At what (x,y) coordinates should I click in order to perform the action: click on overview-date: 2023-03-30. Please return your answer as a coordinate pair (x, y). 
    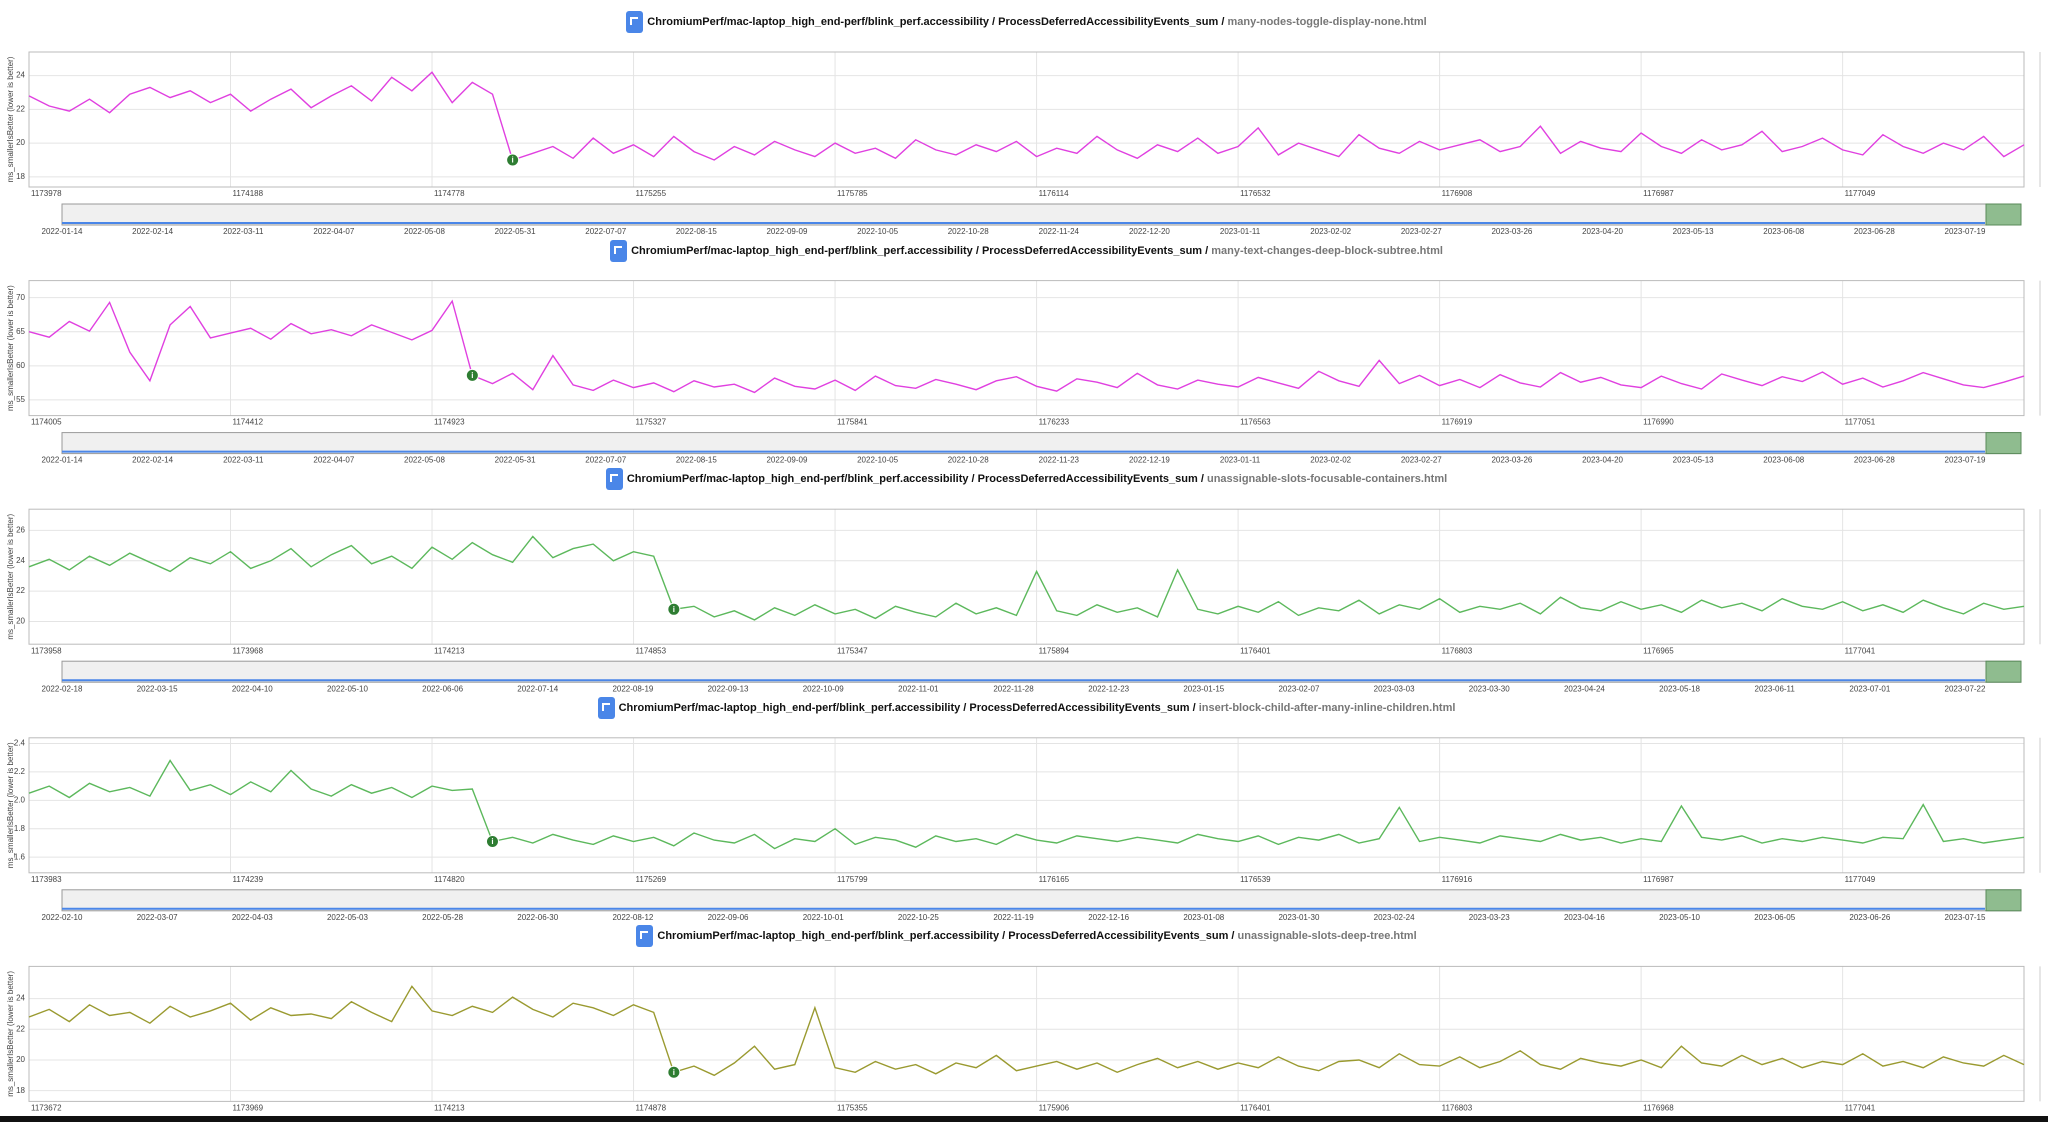
    Looking at the image, I should click on (1489, 688).